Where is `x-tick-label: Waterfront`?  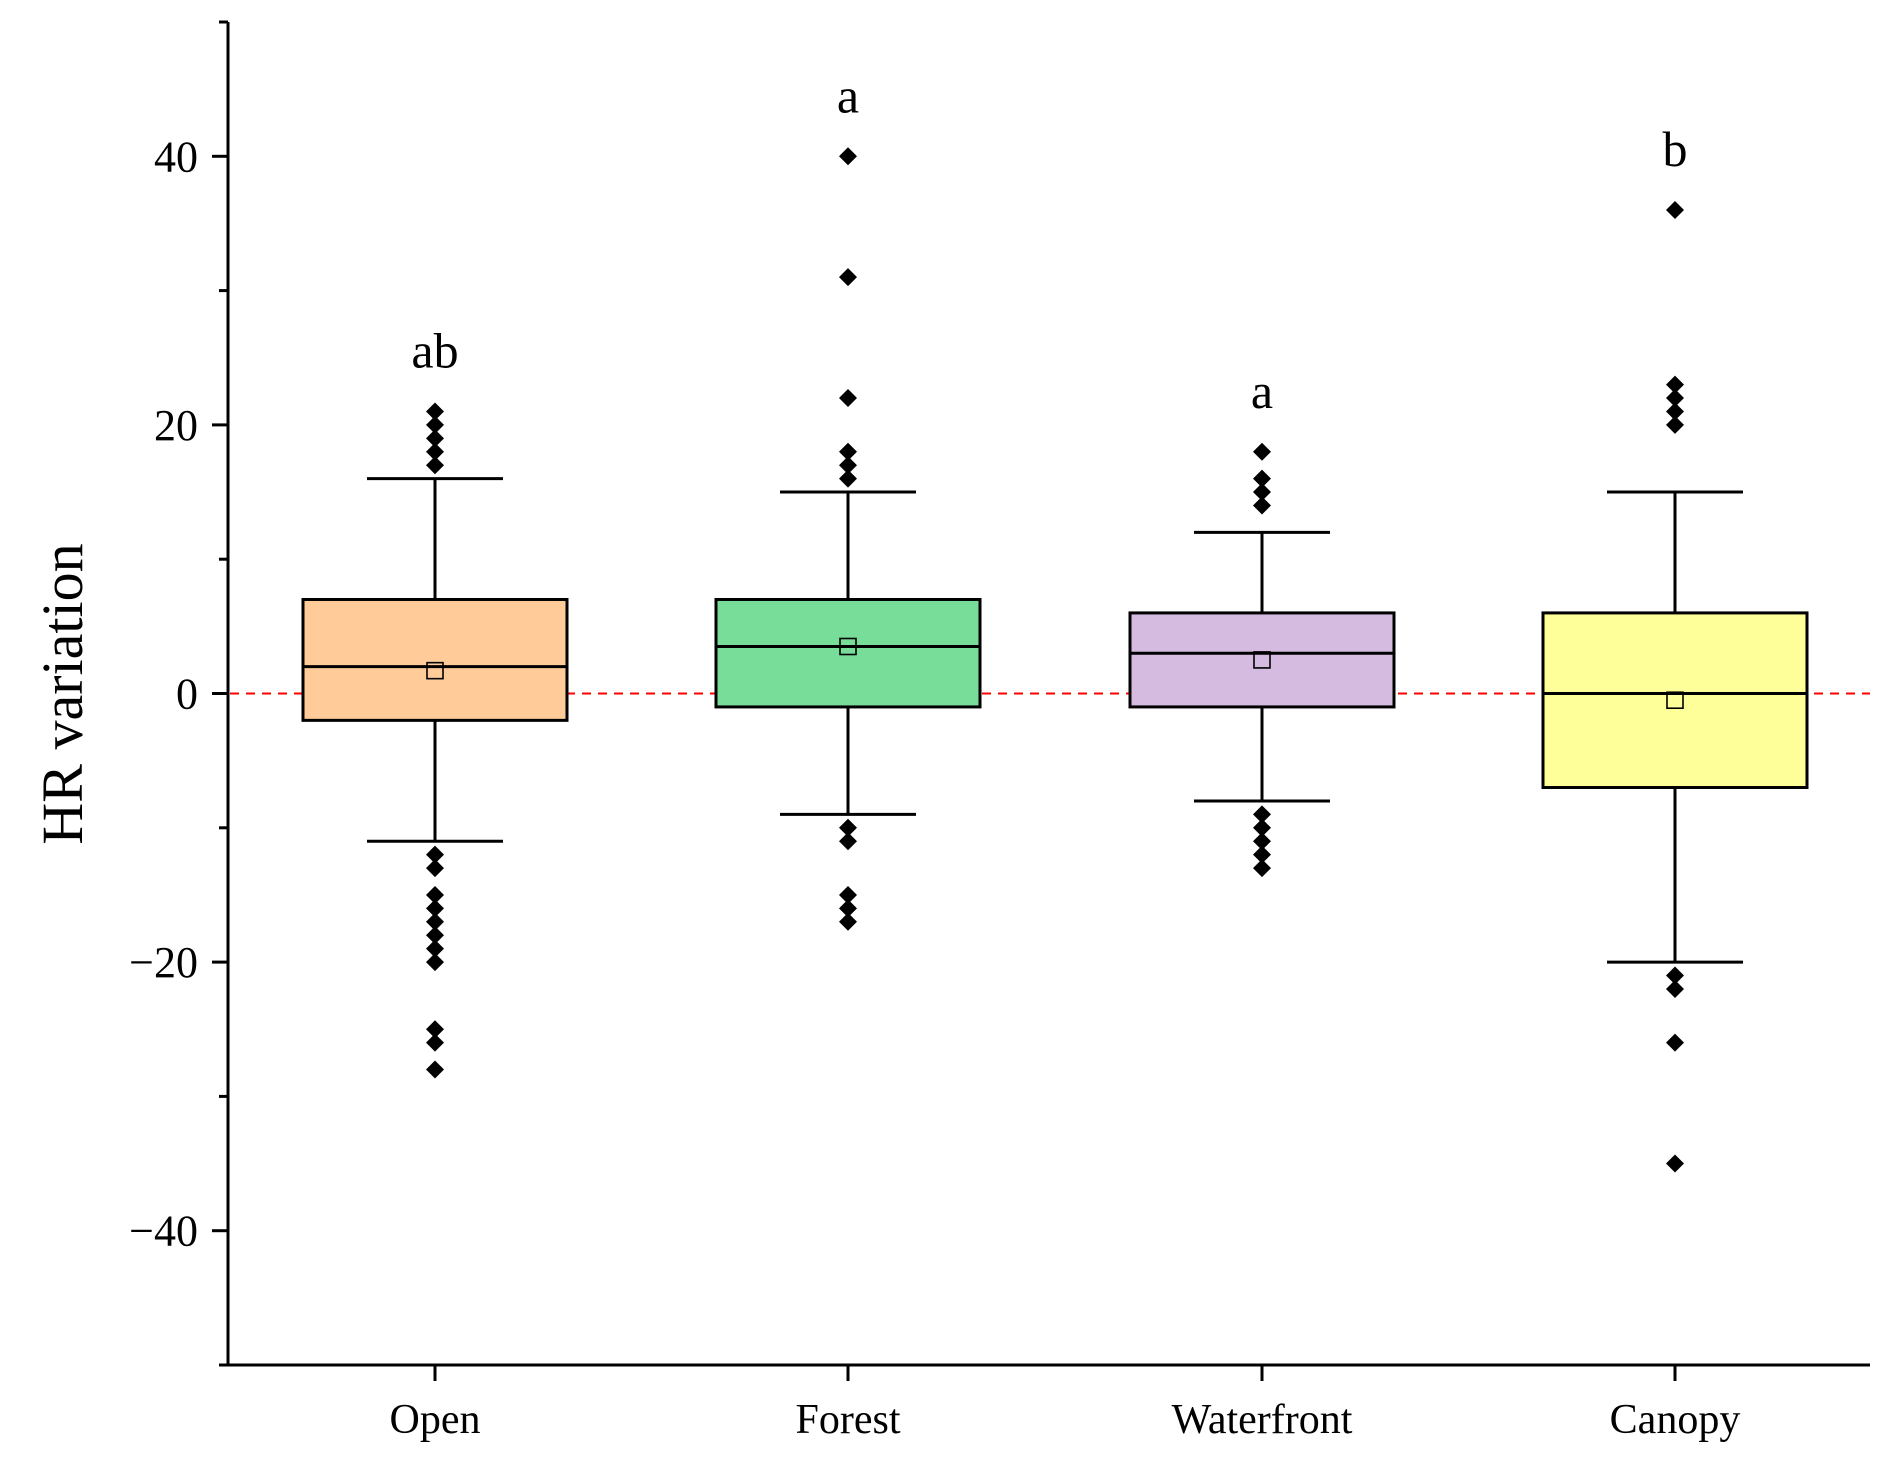 x-tick-label: Waterfront is located at coordinates (1262, 1420).